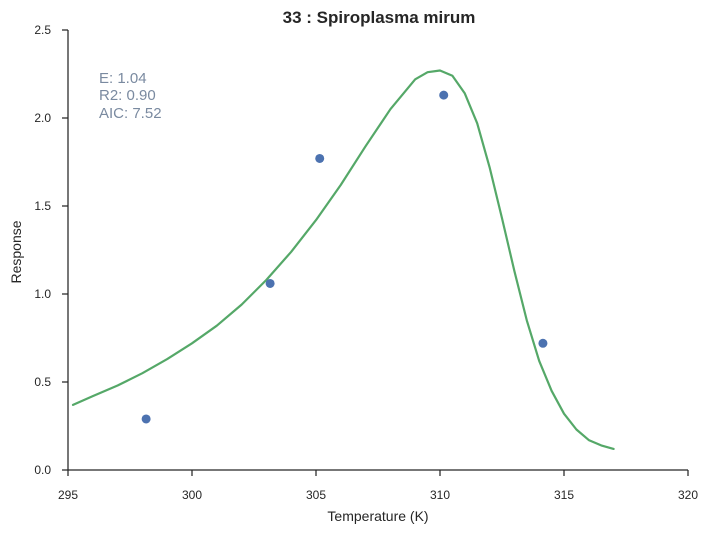 The image size is (710, 533). What do you see at coordinates (564, 495) in the screenshot?
I see `x-tick-label: 315` at bounding box center [564, 495].